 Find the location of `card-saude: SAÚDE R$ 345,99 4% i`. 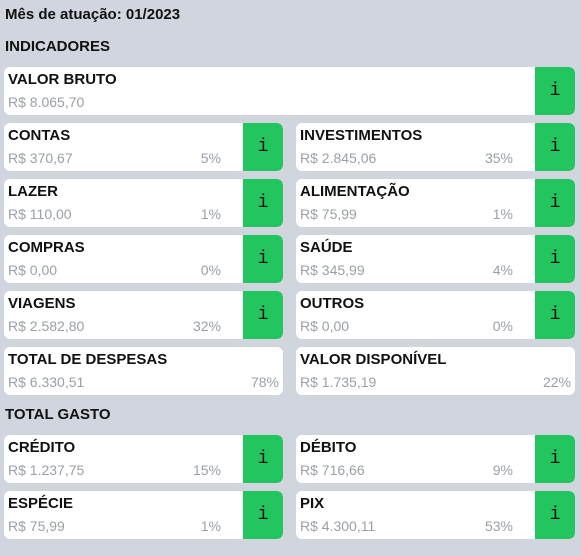

card-saude: SAÚDE R$ 345,99 4% i is located at coordinates (435, 259).